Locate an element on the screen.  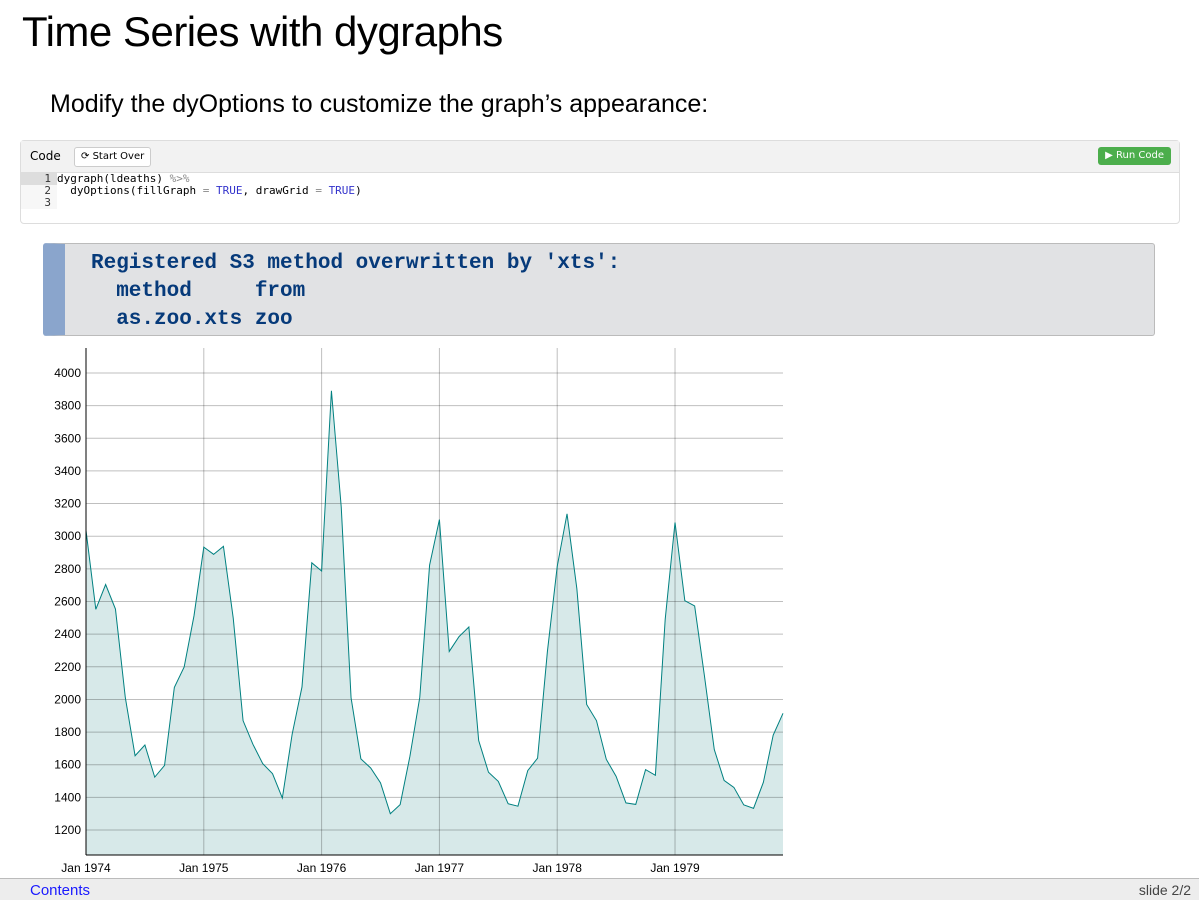
y-tick-label: 4000 is located at coordinates (67, 373).